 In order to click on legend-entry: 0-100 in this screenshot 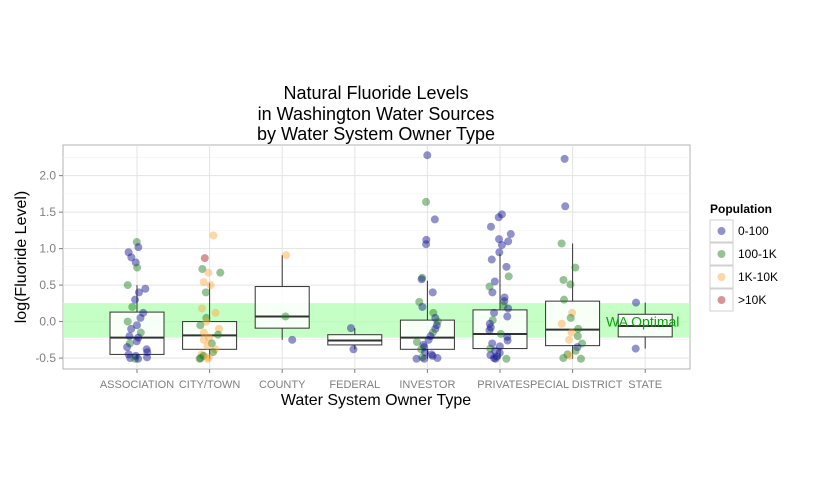, I will do `click(739, 231)`.